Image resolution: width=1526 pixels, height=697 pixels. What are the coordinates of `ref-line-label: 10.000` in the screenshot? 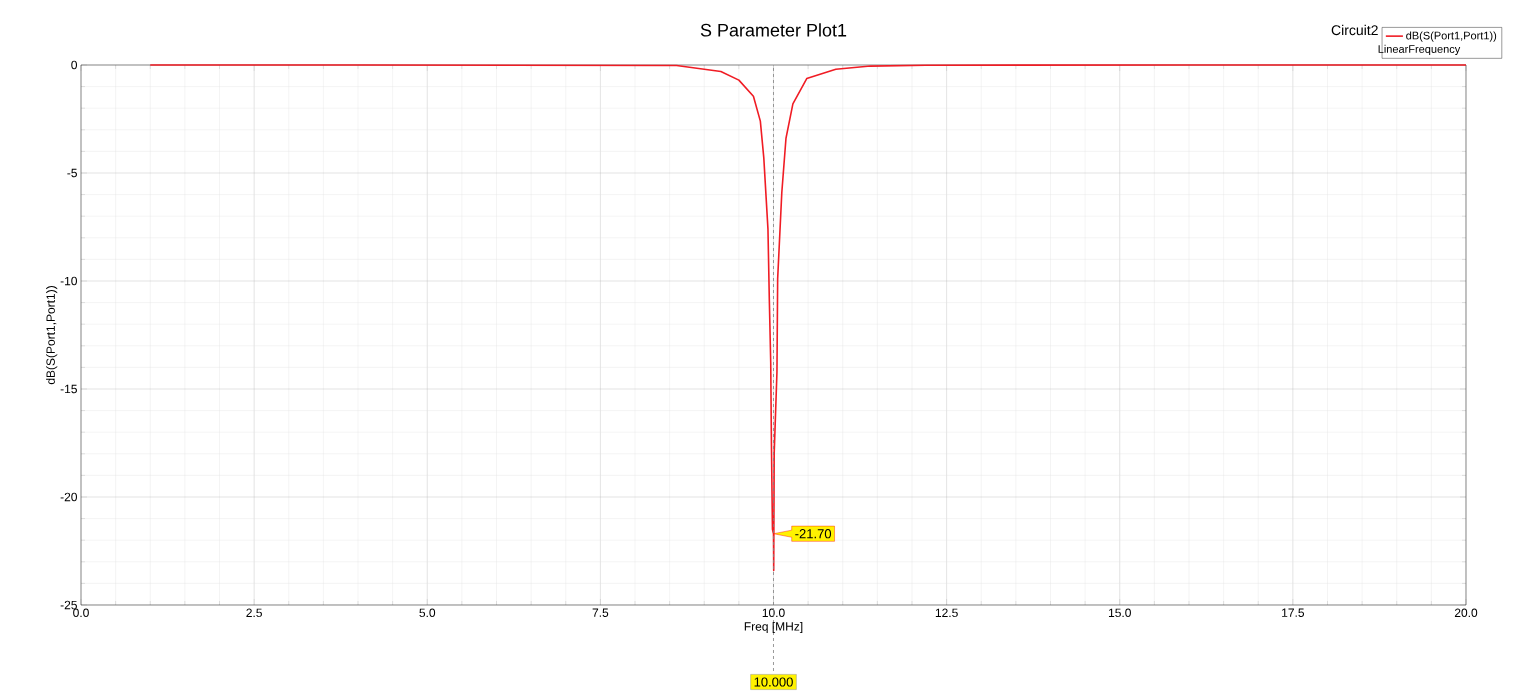 It's located at (773, 682).